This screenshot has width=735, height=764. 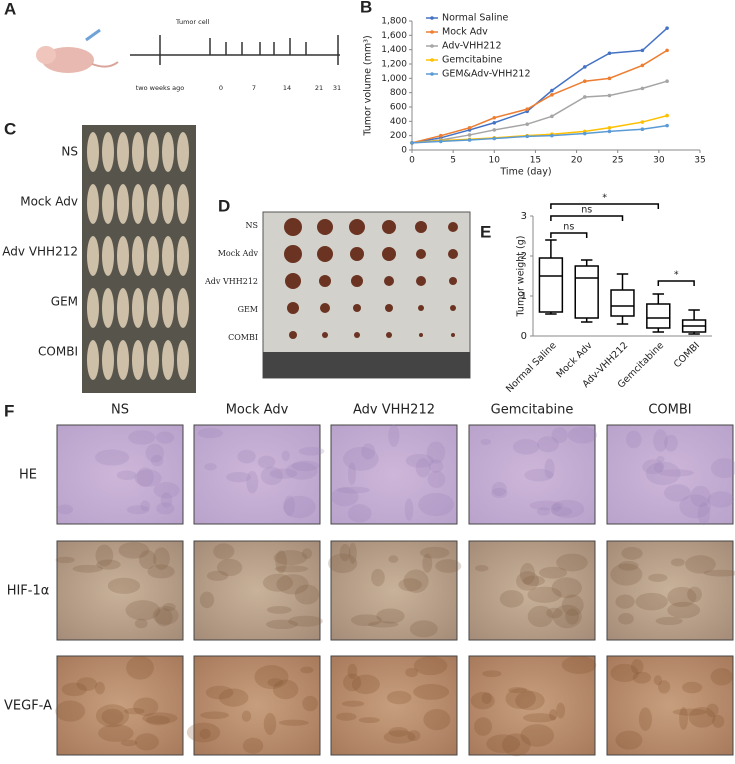 I want to click on box, so click(x=551, y=285).